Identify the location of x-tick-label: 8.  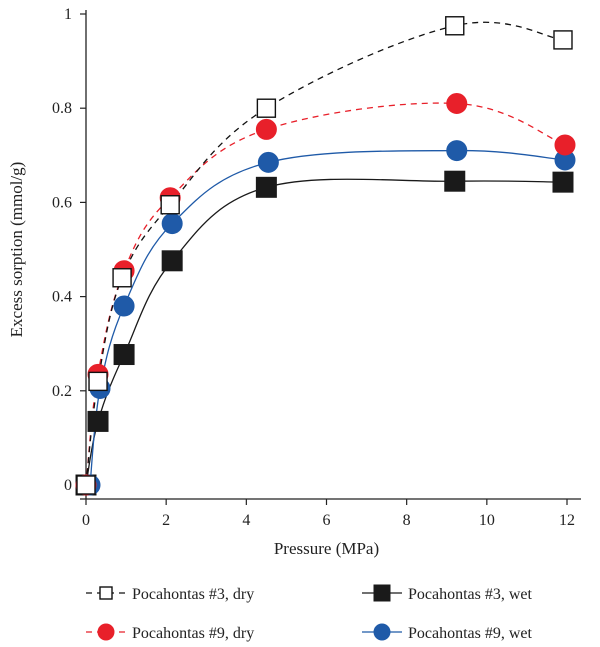
(407, 520).